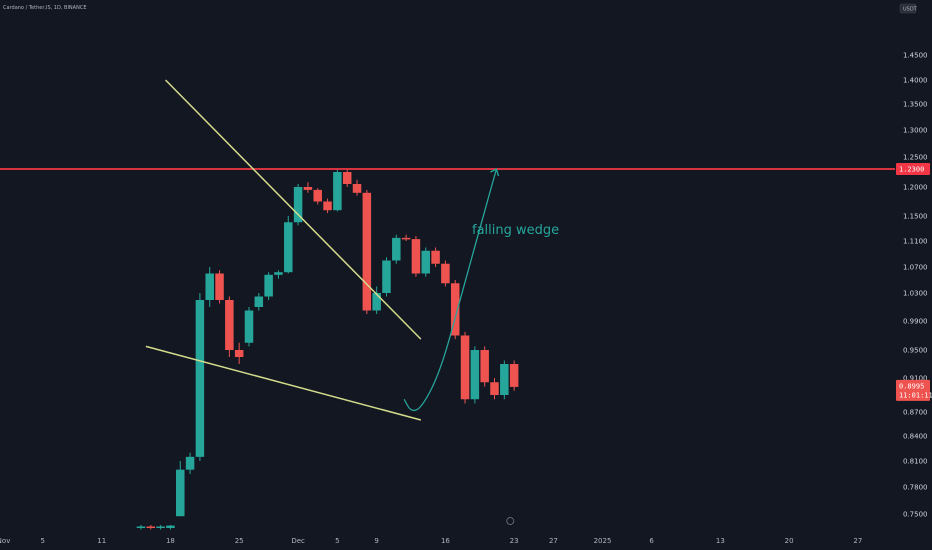 This screenshot has width=932, height=550. What do you see at coordinates (915, 488) in the screenshot?
I see `y-tick-label: 0.7800` at bounding box center [915, 488].